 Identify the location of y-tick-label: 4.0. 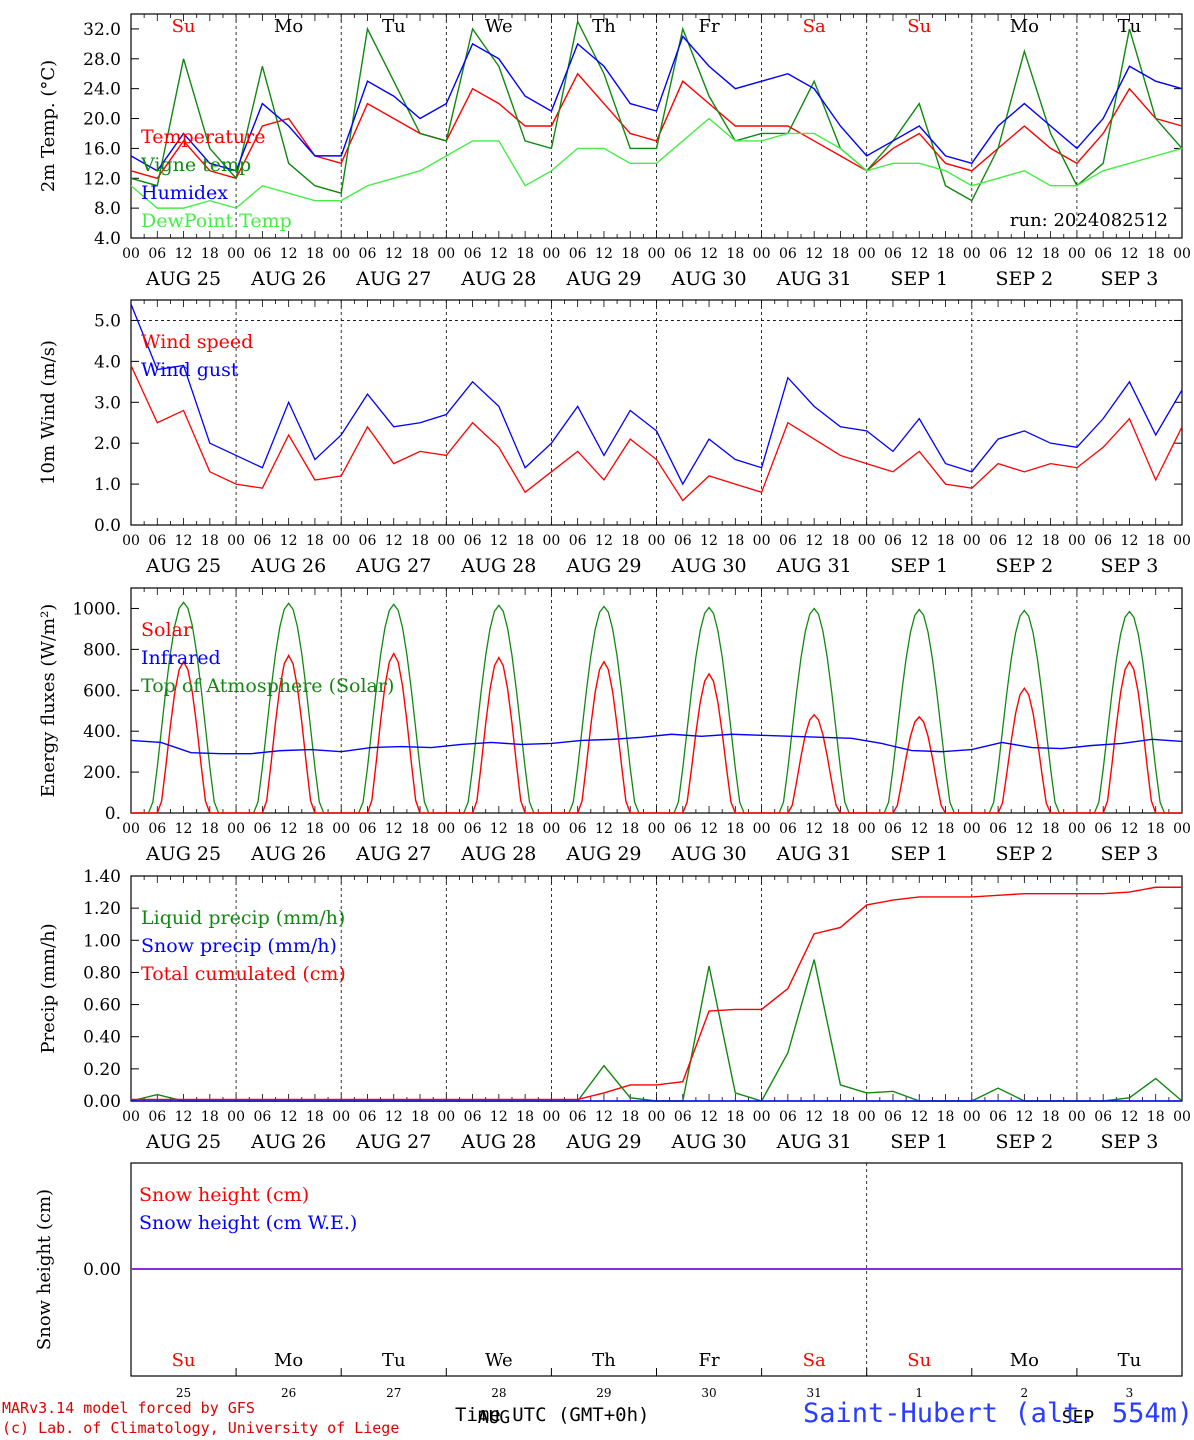
(107, 239).